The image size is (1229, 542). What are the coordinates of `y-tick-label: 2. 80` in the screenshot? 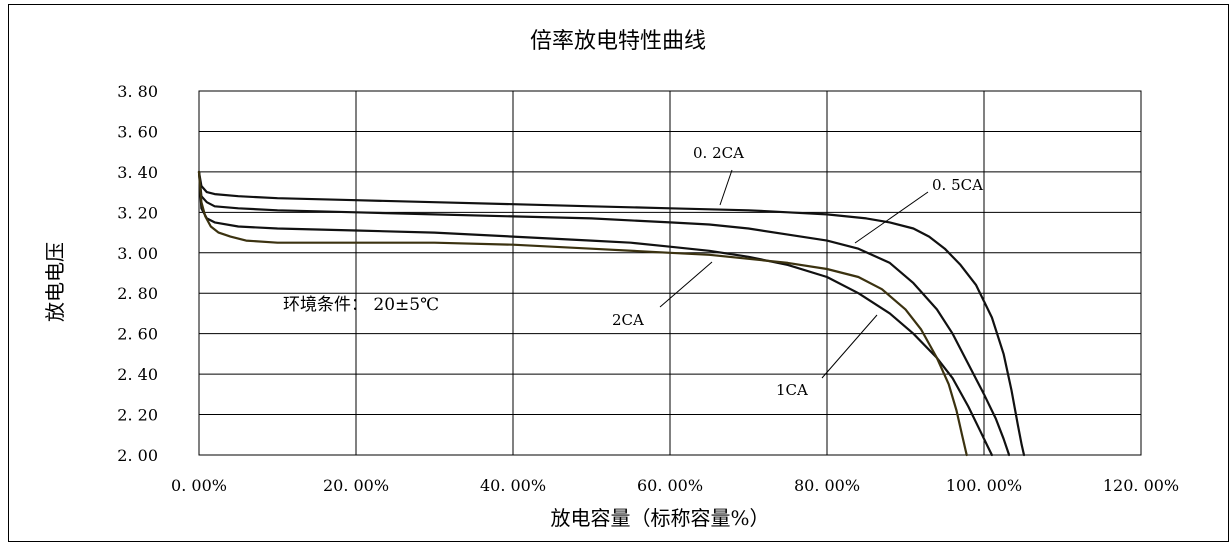 It's located at (137, 293).